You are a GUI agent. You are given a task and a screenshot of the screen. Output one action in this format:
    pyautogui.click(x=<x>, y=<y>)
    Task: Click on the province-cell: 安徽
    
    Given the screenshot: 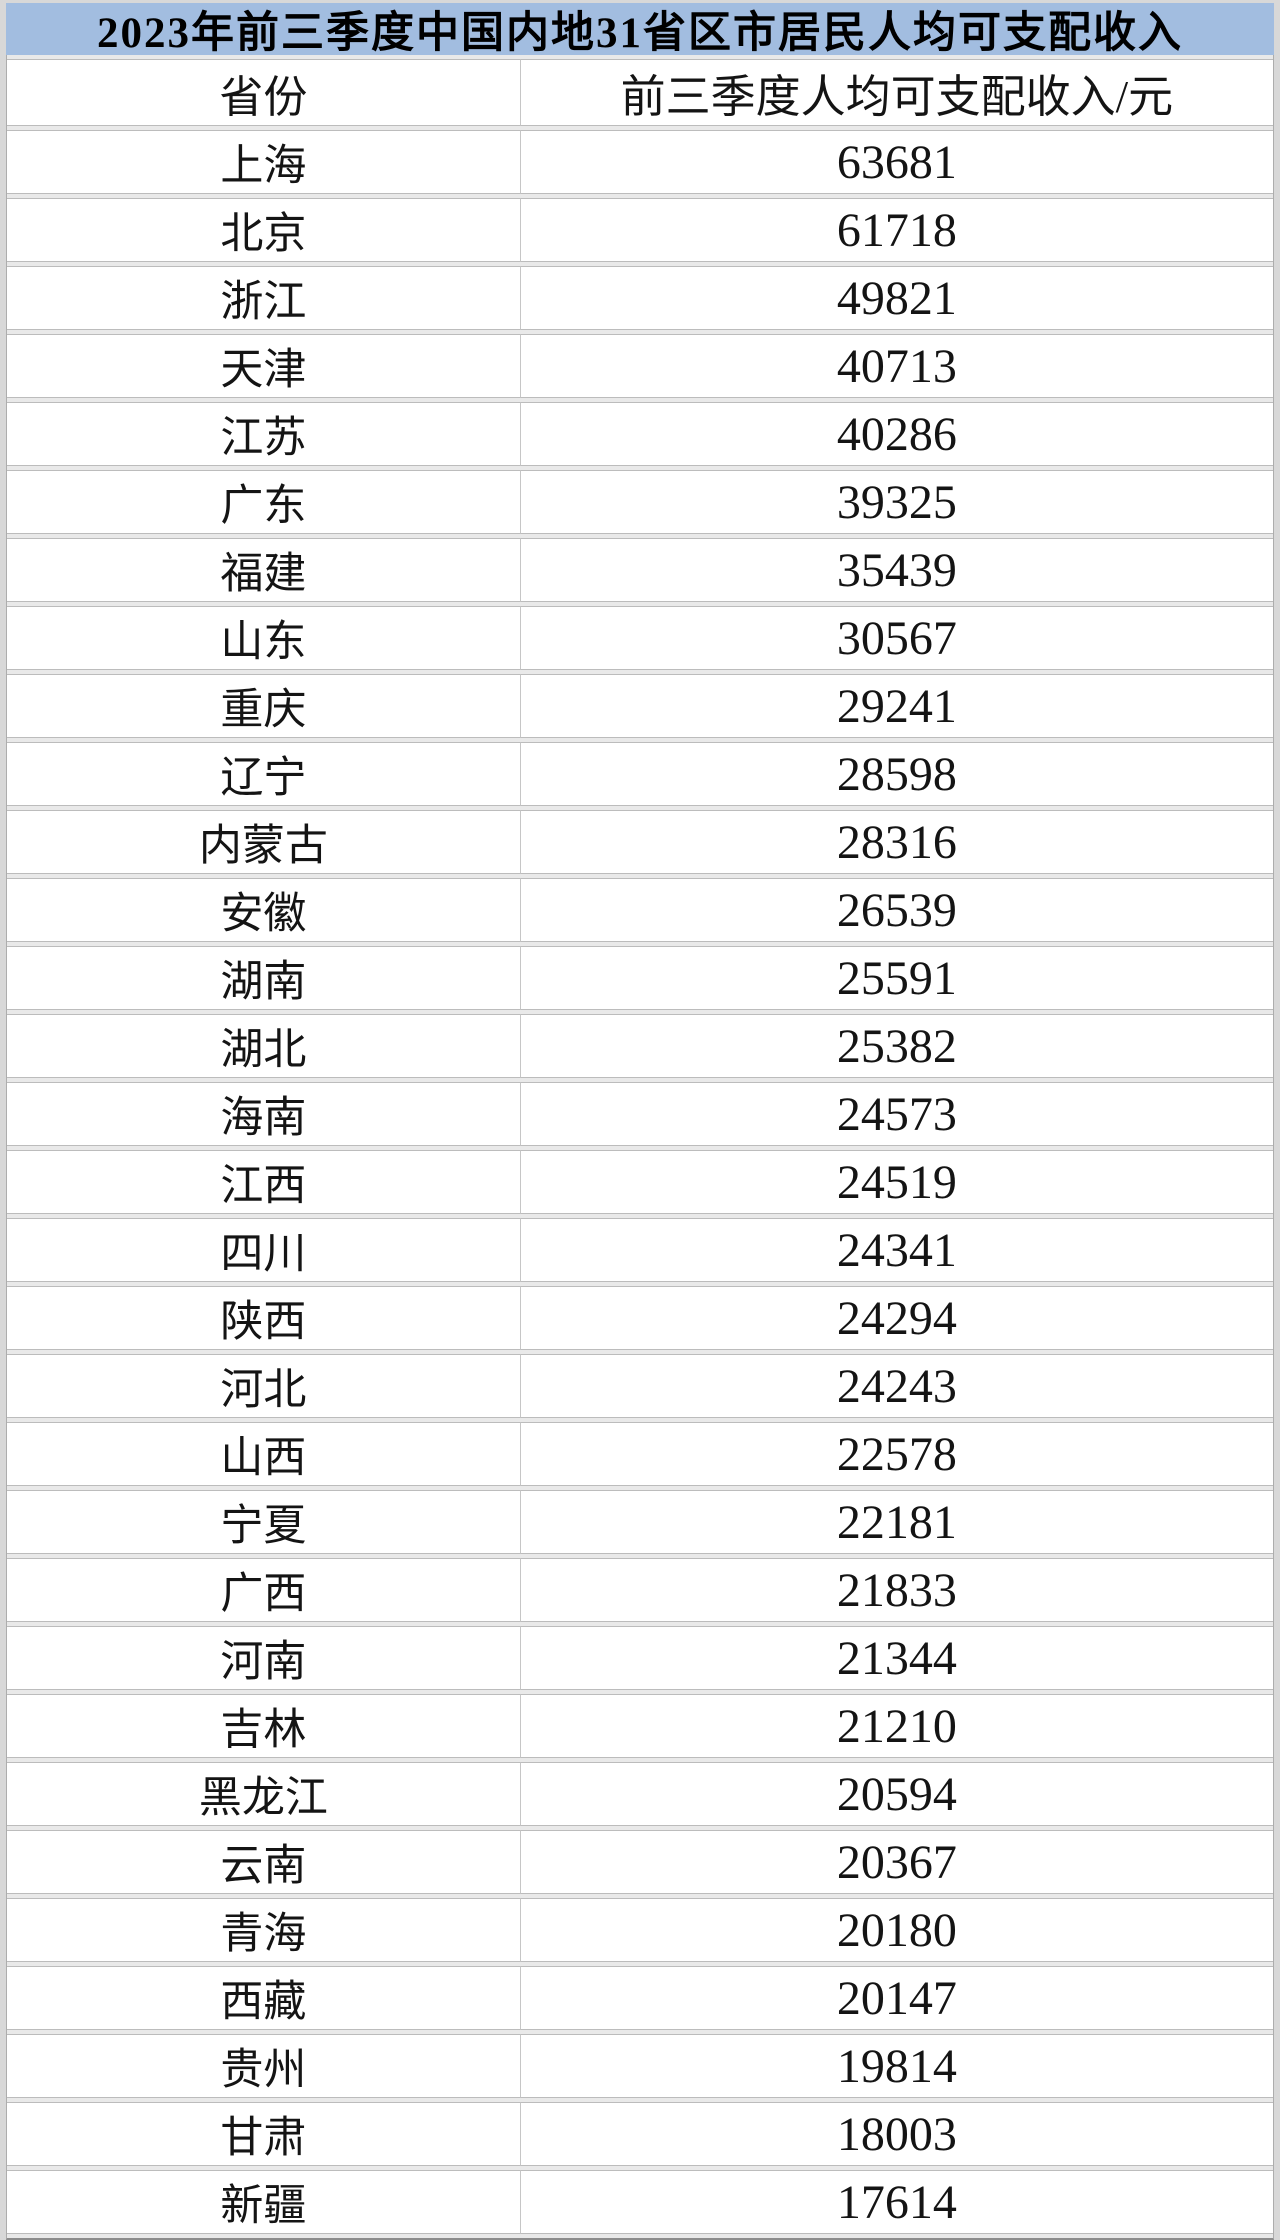 What is the action you would take?
    pyautogui.click(x=264, y=910)
    